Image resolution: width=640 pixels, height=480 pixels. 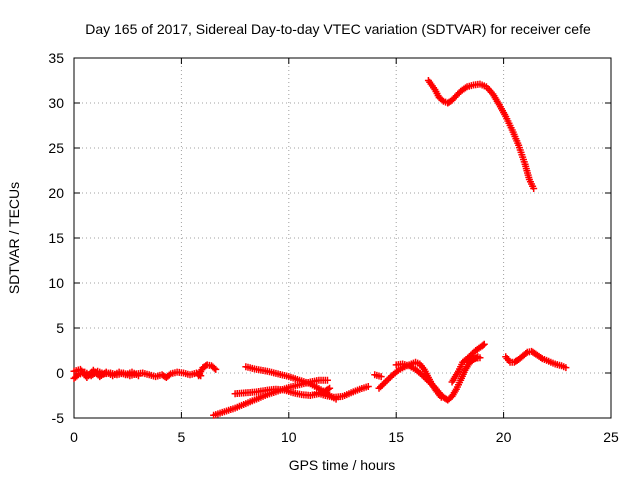 What do you see at coordinates (504, 437) in the screenshot?
I see `x-tick-label: 20` at bounding box center [504, 437].